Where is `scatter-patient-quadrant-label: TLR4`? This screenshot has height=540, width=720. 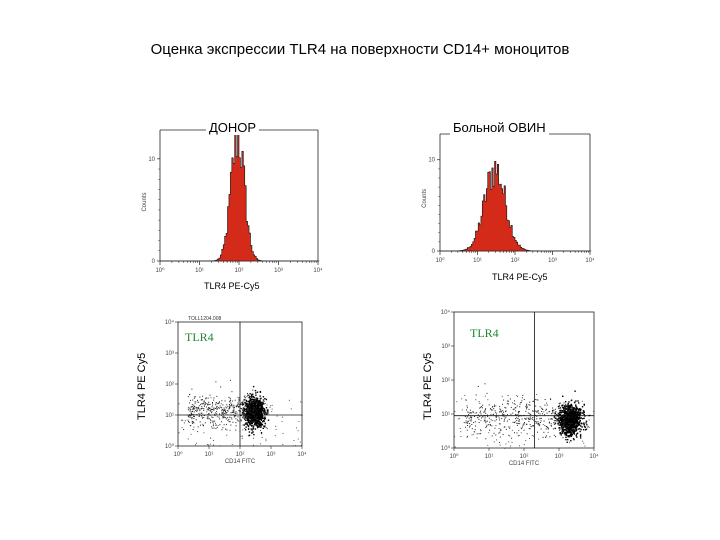 scatter-patient-quadrant-label: TLR4 is located at coordinates (484, 333).